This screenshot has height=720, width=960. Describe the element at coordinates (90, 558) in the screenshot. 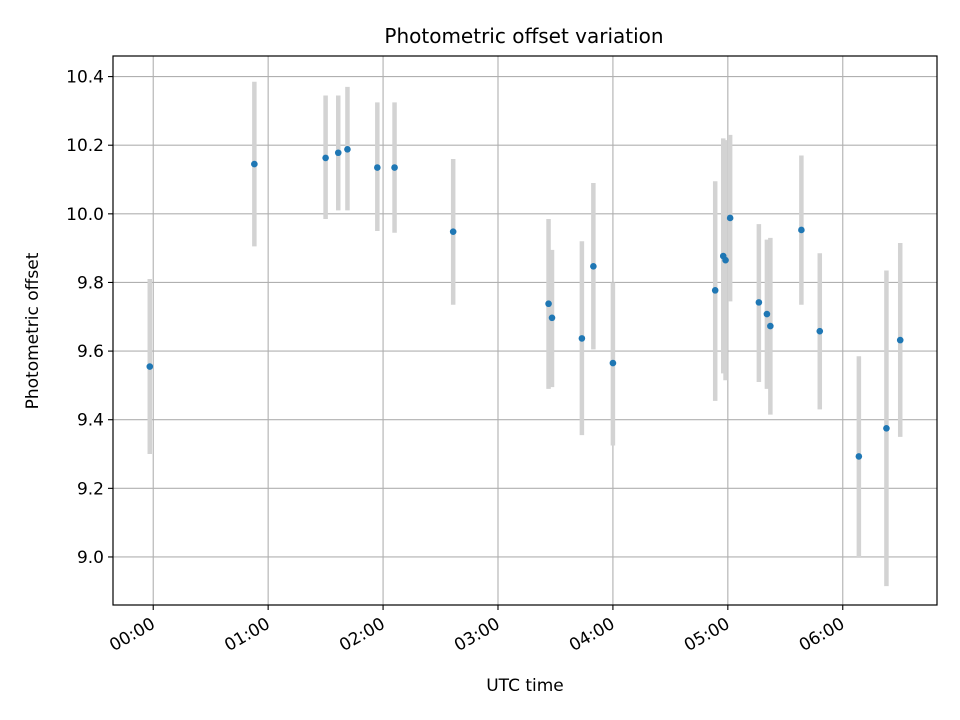

I see `y-tick-label: 9.0` at that location.